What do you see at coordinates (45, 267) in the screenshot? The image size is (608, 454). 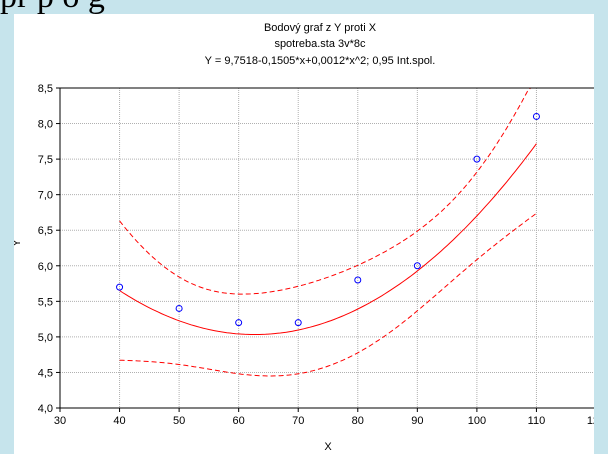 I see `y-tick-label: 6,0` at bounding box center [45, 267].